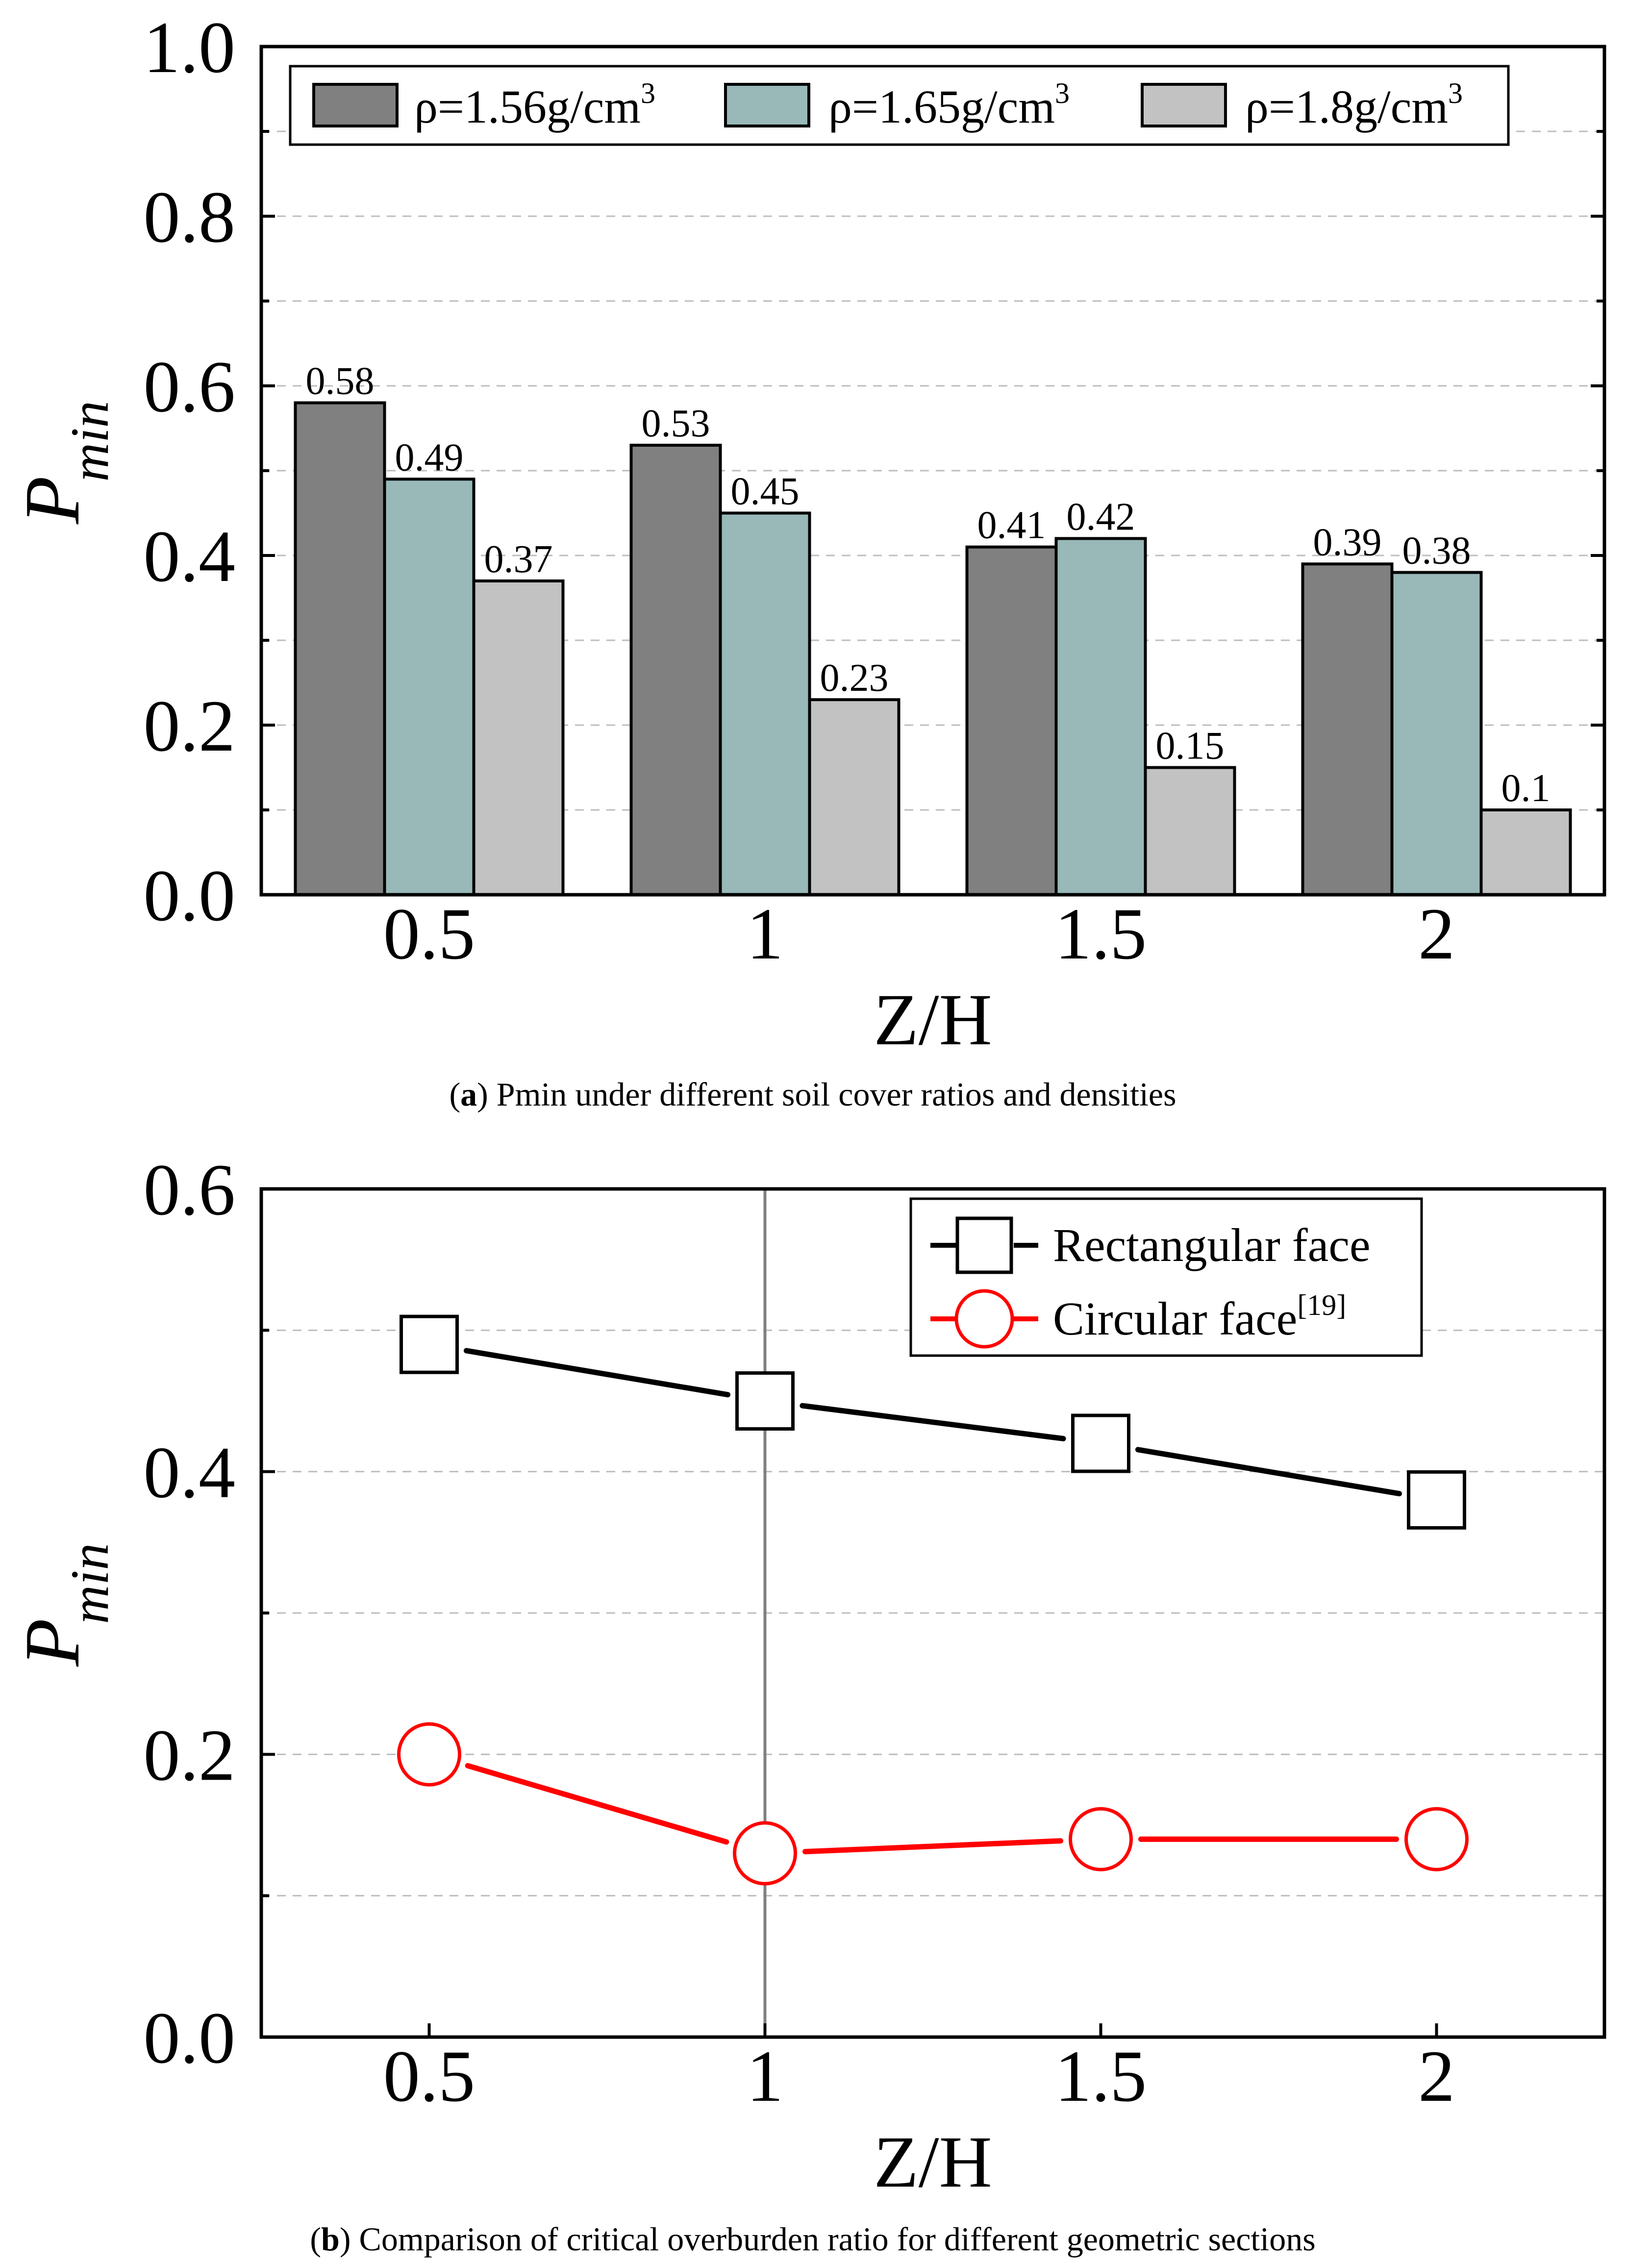 Image resolution: width=1626 pixels, height=2268 pixels. What do you see at coordinates (1348, 542) in the screenshot?
I see `bar-data-label: 0.39` at bounding box center [1348, 542].